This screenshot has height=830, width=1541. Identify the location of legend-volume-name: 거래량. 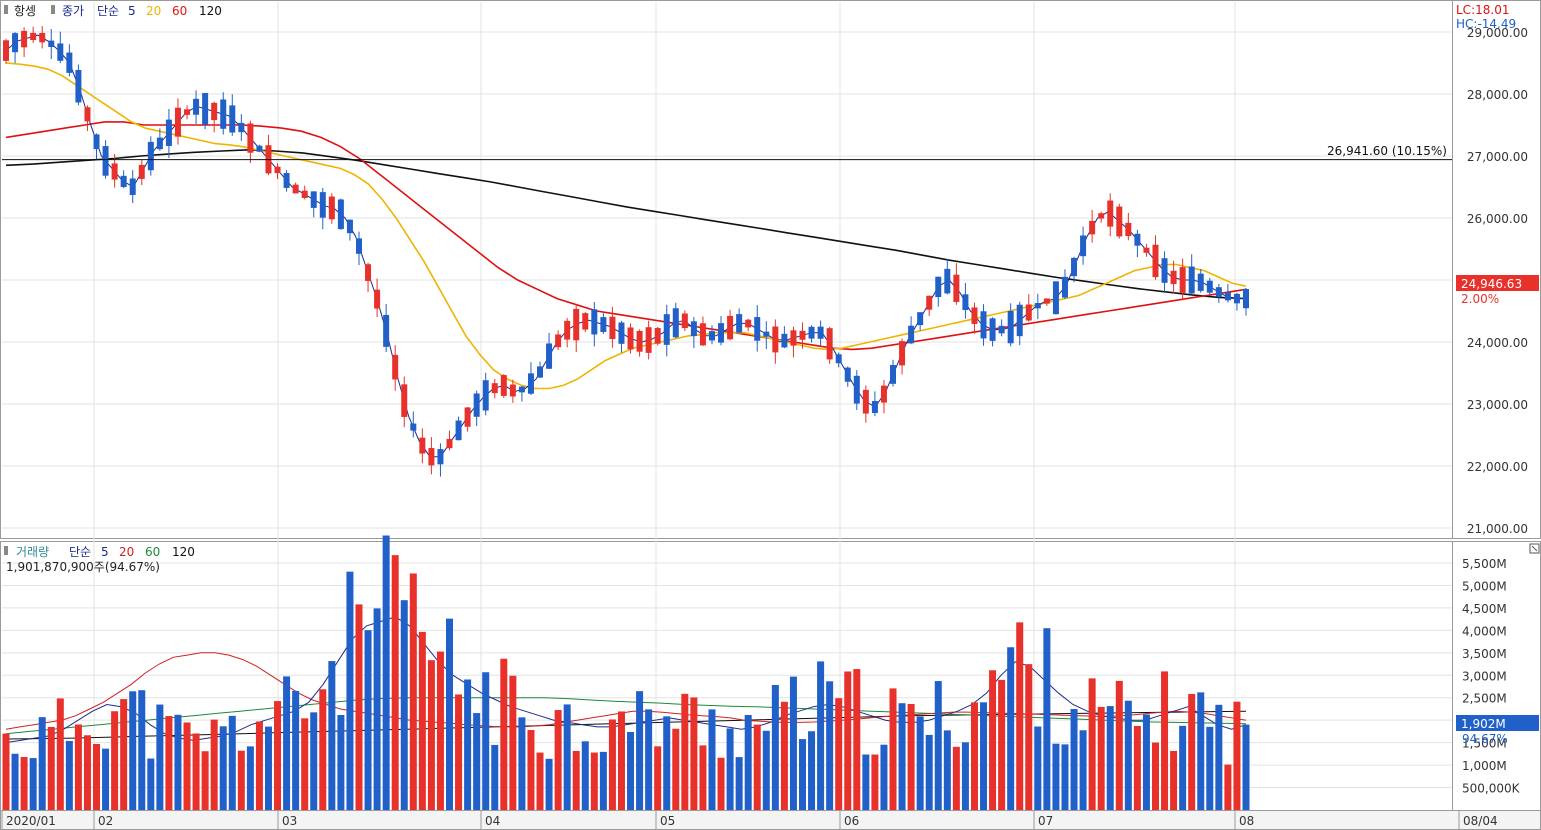
(32, 552).